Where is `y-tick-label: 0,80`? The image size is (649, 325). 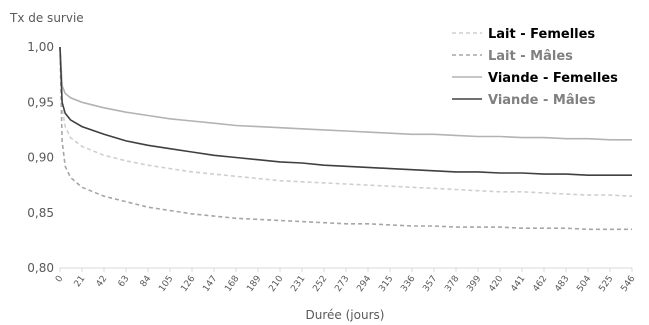 y-tick-label: 0,80 is located at coordinates (40, 268).